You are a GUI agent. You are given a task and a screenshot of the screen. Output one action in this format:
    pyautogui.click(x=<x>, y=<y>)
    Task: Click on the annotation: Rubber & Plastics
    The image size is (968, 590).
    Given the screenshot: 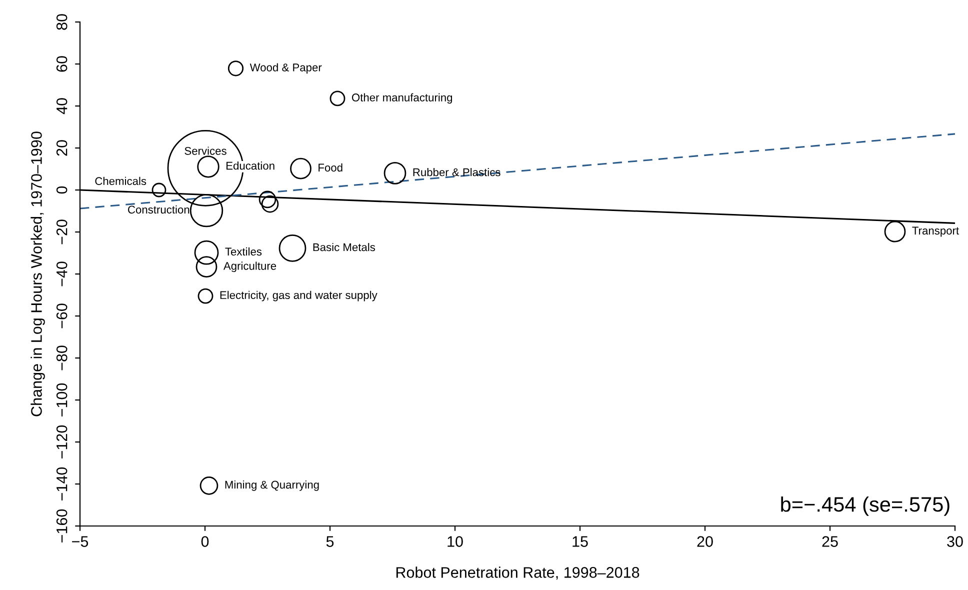 What is the action you would take?
    pyautogui.click(x=456, y=172)
    